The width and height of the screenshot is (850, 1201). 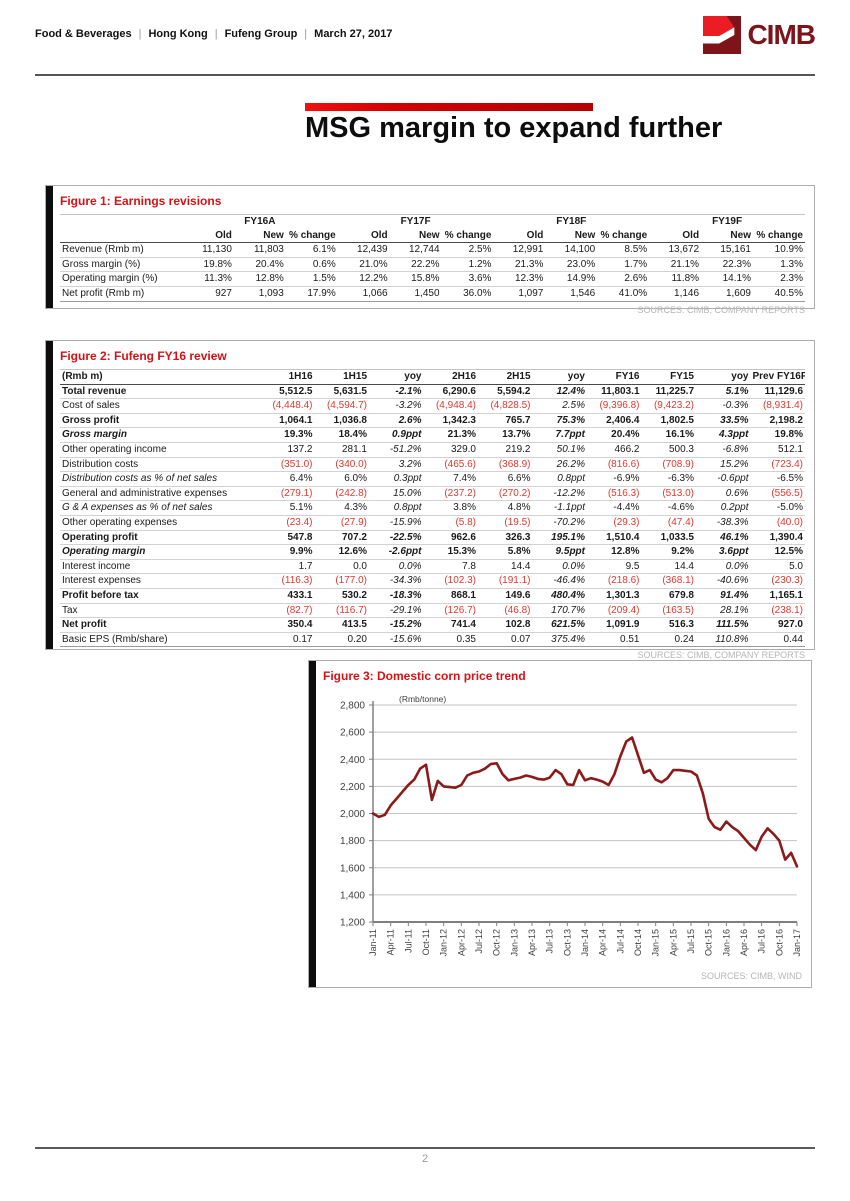 What do you see at coordinates (208, 250) in the screenshot?
I see `table-cell: 11,130` at bounding box center [208, 250].